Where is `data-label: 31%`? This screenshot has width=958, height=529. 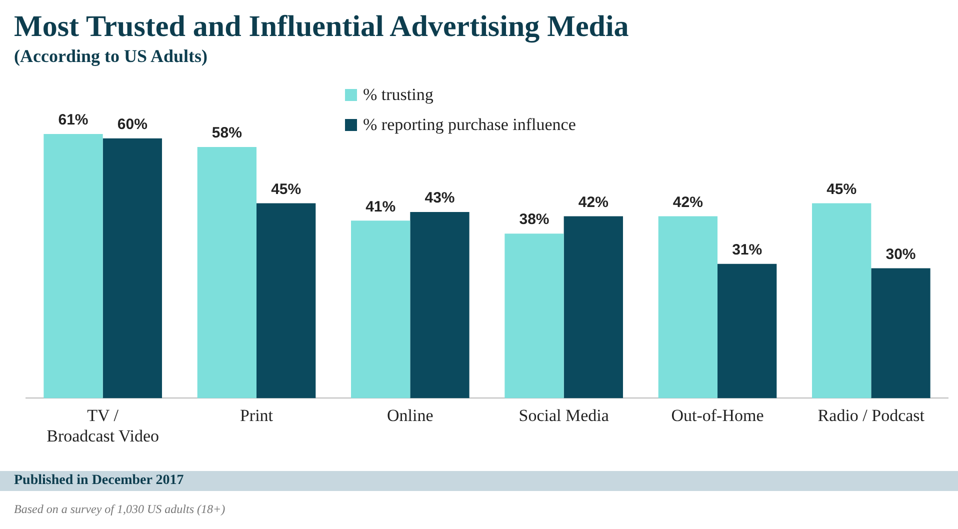 data-label: 31% is located at coordinates (747, 250).